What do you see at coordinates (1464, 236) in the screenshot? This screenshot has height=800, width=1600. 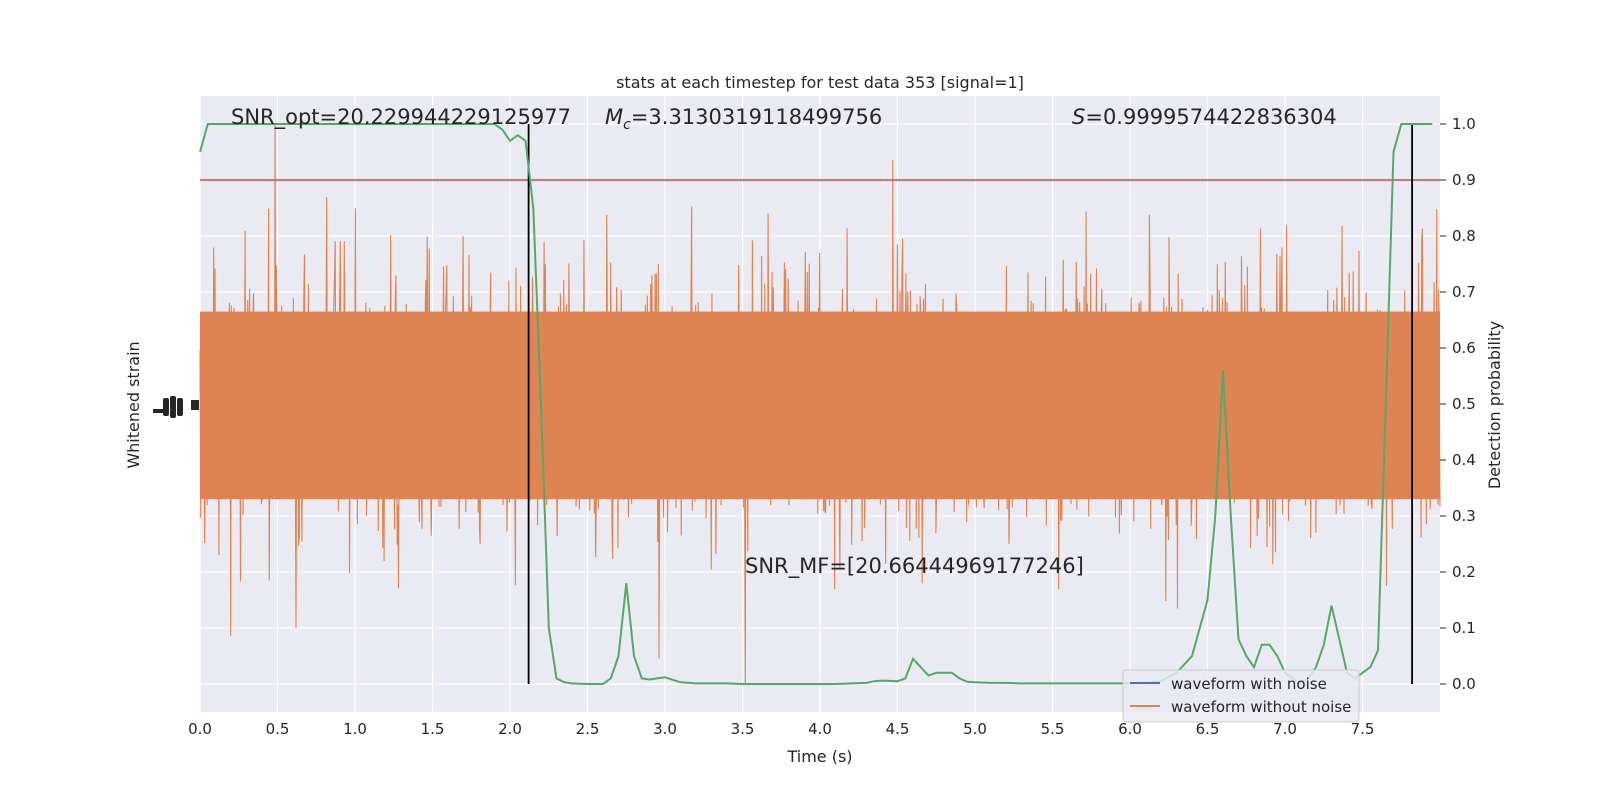 I see `y-tick-label: 0.8` at bounding box center [1464, 236].